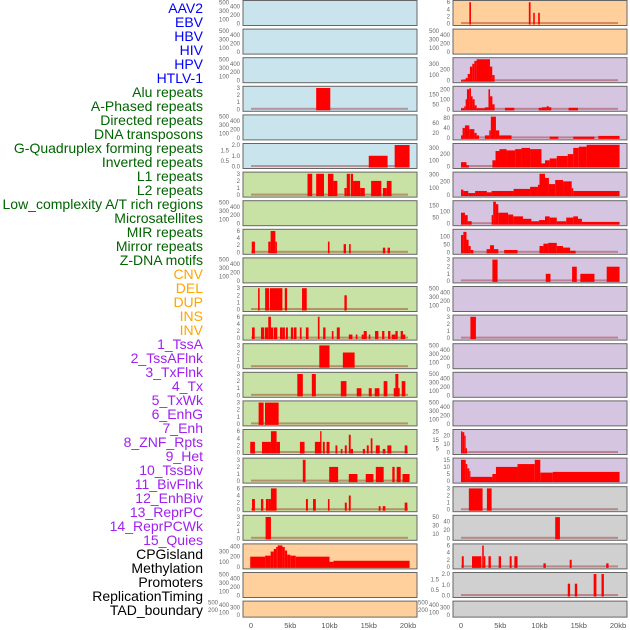 The width and height of the screenshot is (630, 630). What do you see at coordinates (434, 289) in the screenshot?
I see `y-tick-label: 500` at bounding box center [434, 289].